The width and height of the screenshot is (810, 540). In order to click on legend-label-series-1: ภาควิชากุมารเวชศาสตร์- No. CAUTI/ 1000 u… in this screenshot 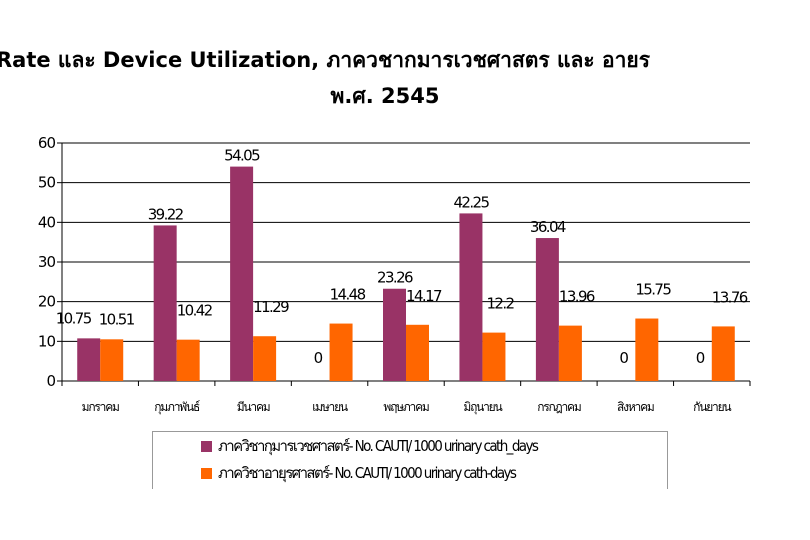, I will do `click(378, 446)`.